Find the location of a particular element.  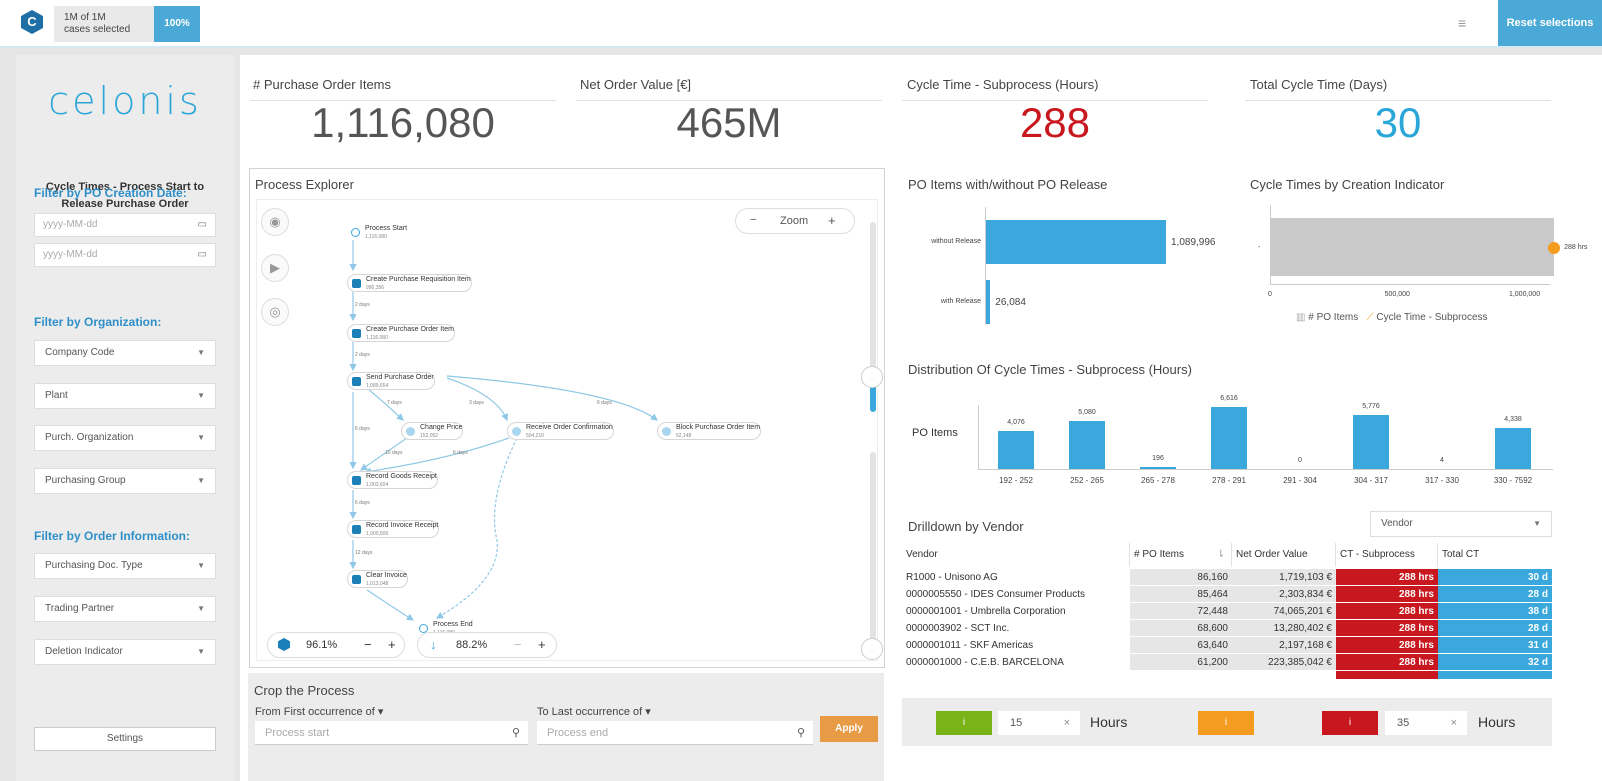

process-node: Process Start 1,116,080 is located at coordinates (377, 233).